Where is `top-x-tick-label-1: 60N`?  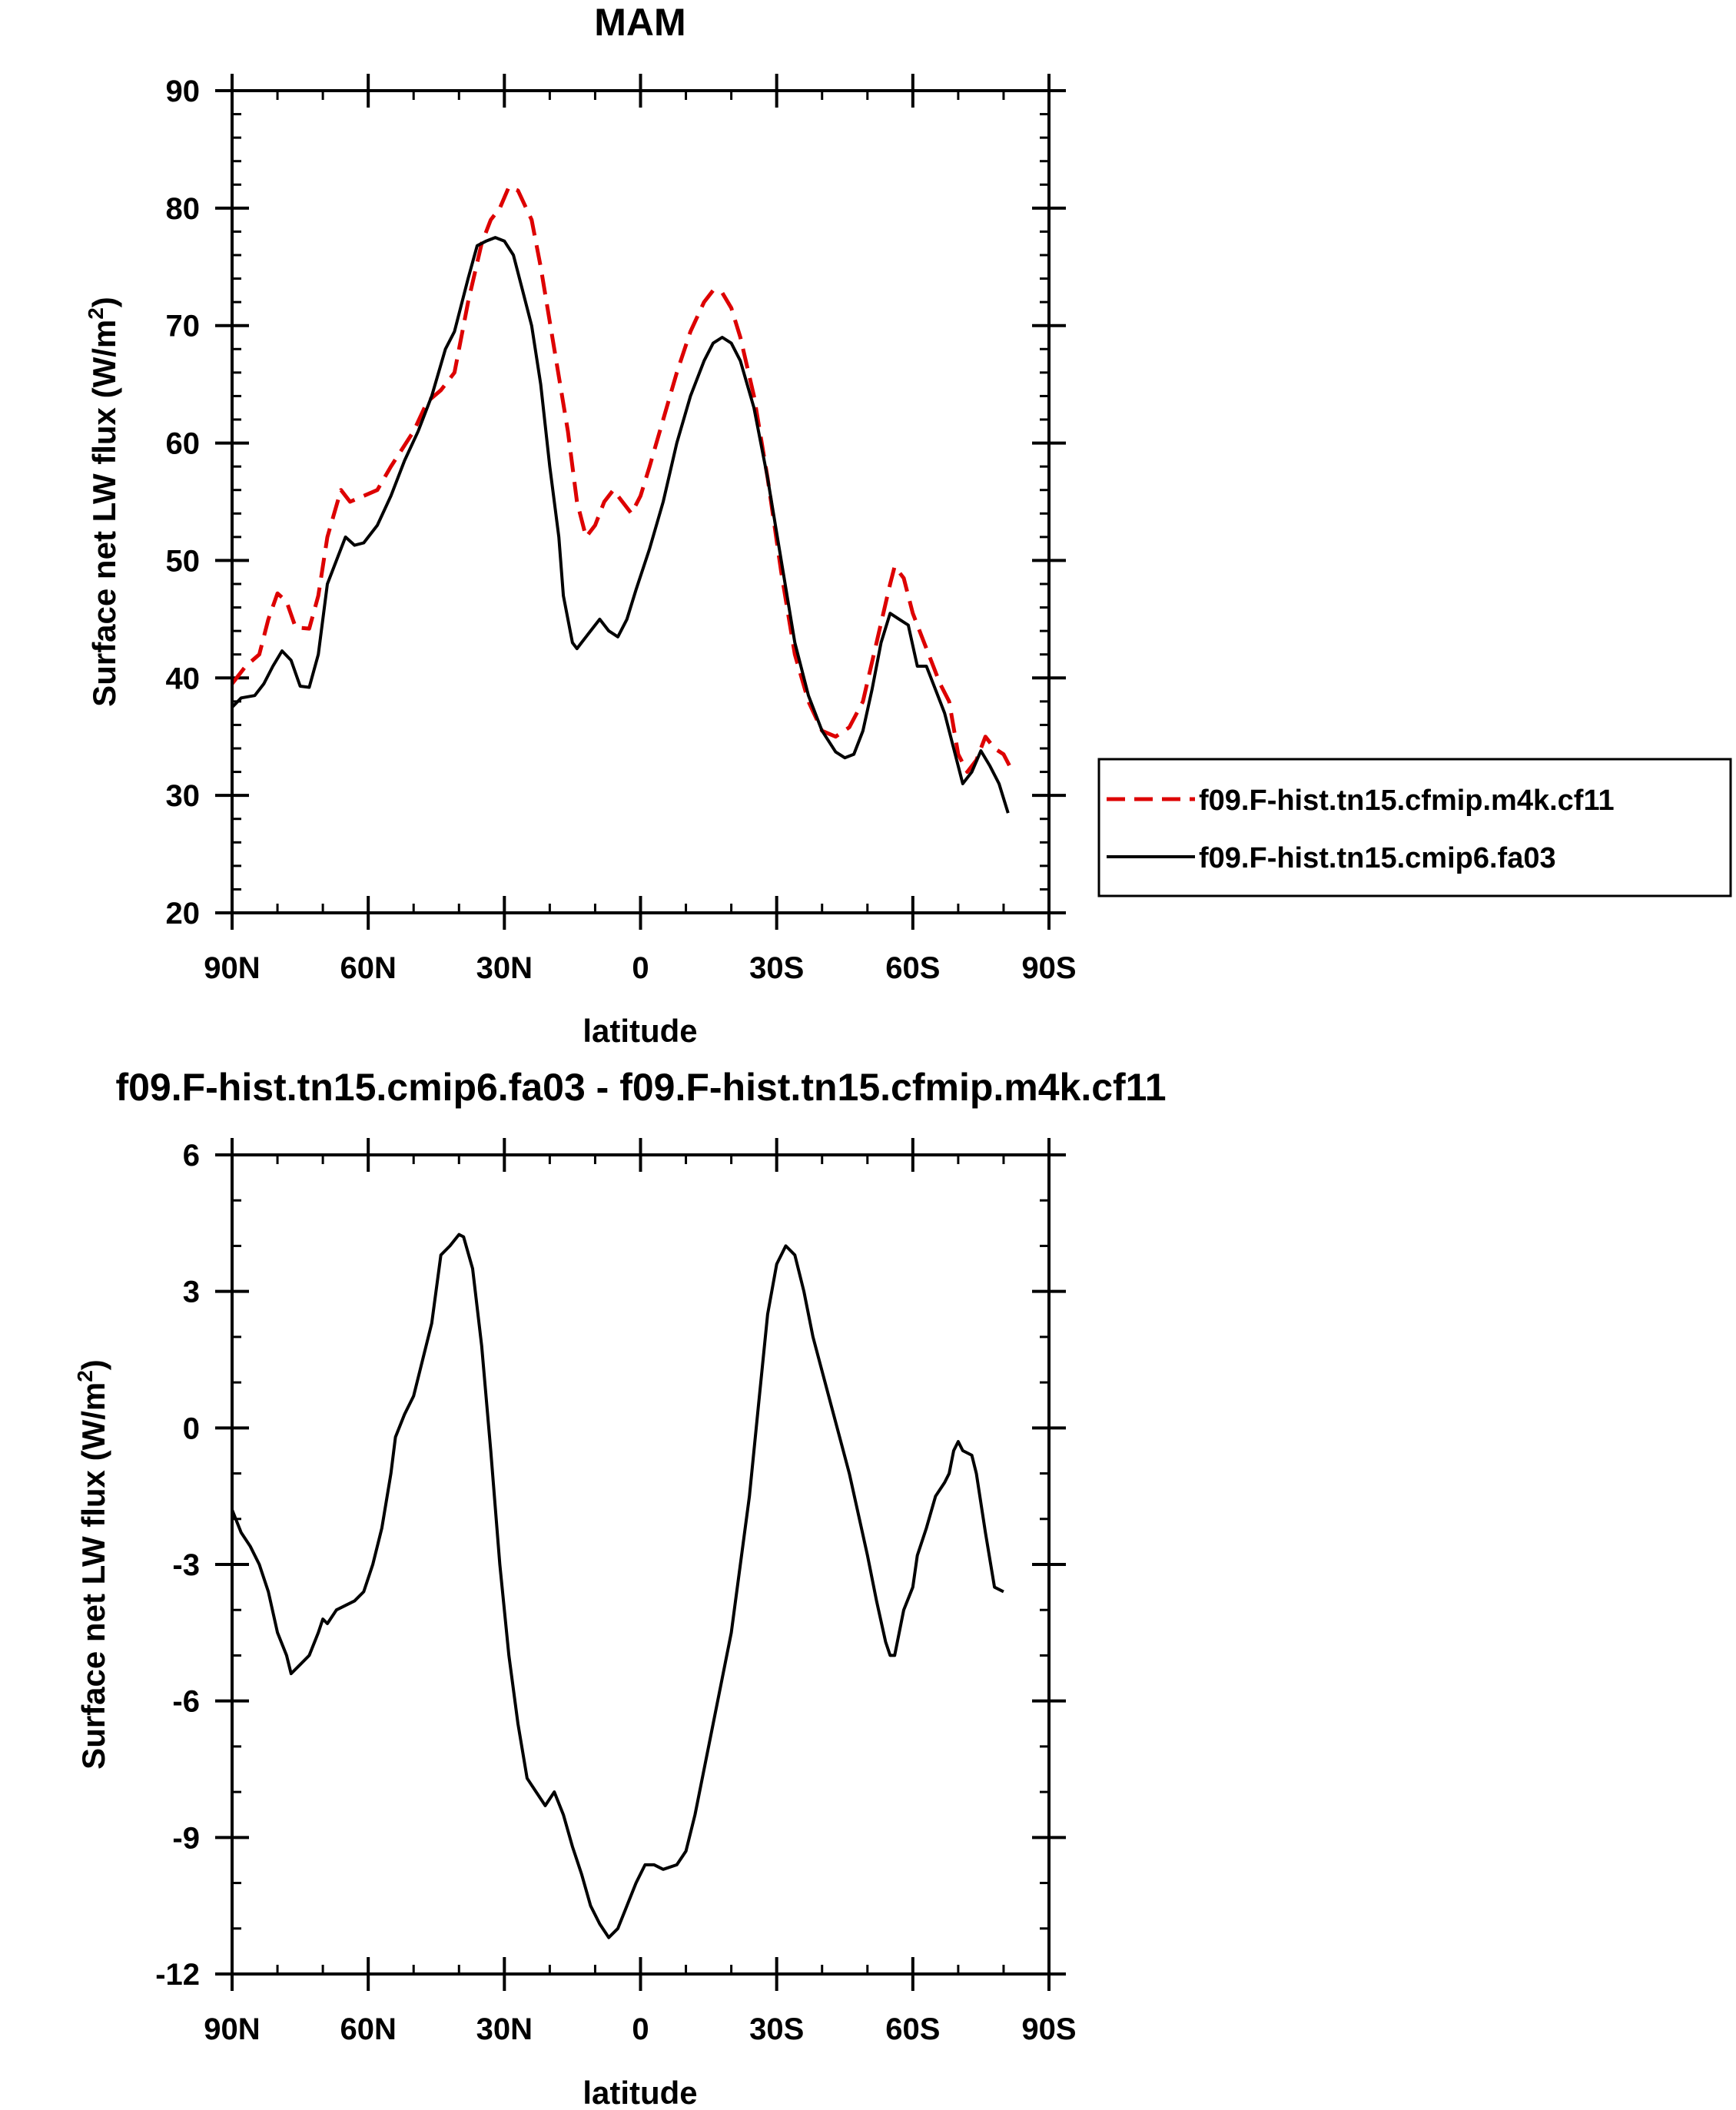 top-x-tick-label-1: 60N is located at coordinates (368, 968).